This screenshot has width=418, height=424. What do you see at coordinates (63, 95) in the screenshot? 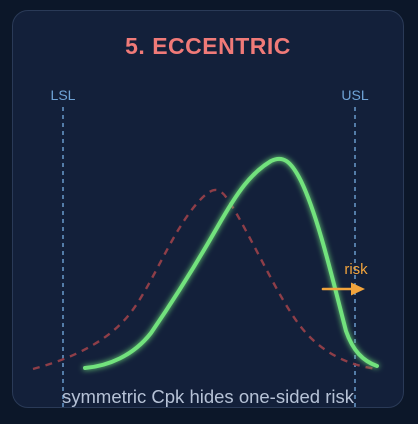
I see `lsl-label: LSL` at bounding box center [63, 95].